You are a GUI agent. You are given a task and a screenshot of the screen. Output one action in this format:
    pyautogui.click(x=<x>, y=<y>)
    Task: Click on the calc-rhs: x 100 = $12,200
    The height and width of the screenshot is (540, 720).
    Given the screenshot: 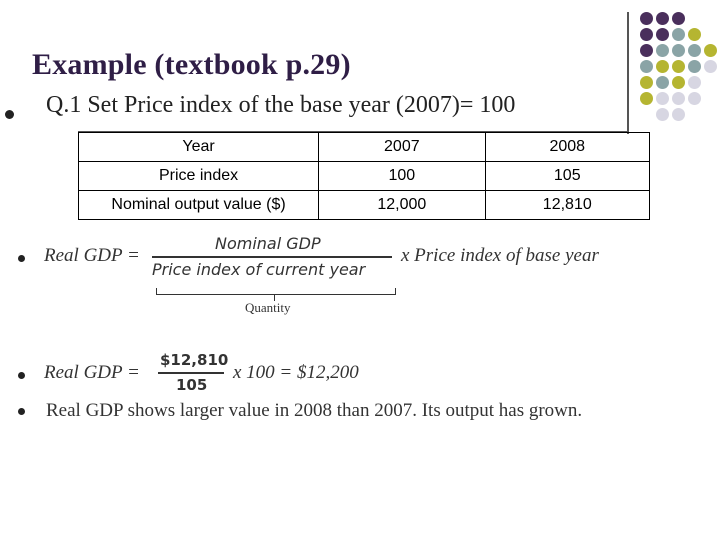 What is the action you would take?
    pyautogui.click(x=296, y=372)
    